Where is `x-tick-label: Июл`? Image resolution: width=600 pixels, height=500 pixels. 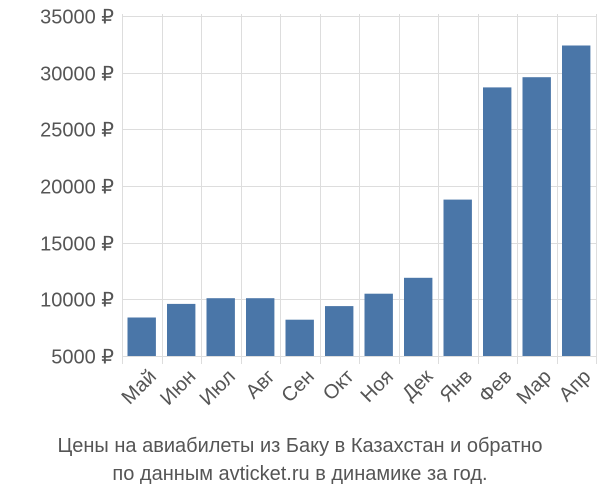
x-tick-label: Июл is located at coordinates (218, 388).